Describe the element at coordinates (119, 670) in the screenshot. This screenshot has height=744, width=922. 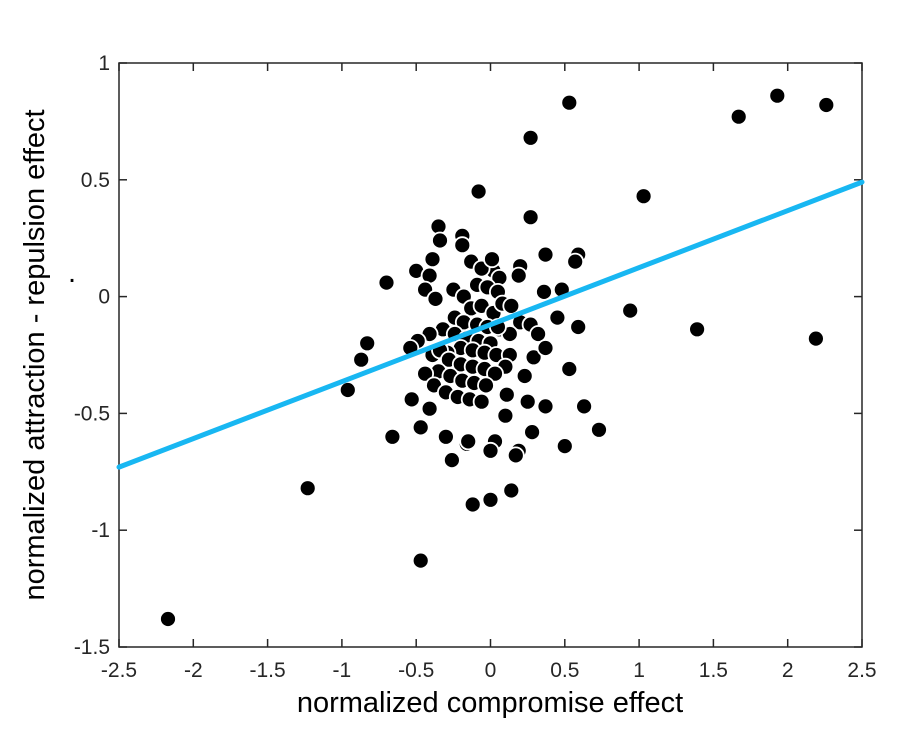
I see `x-tick-label: -2.5` at that location.